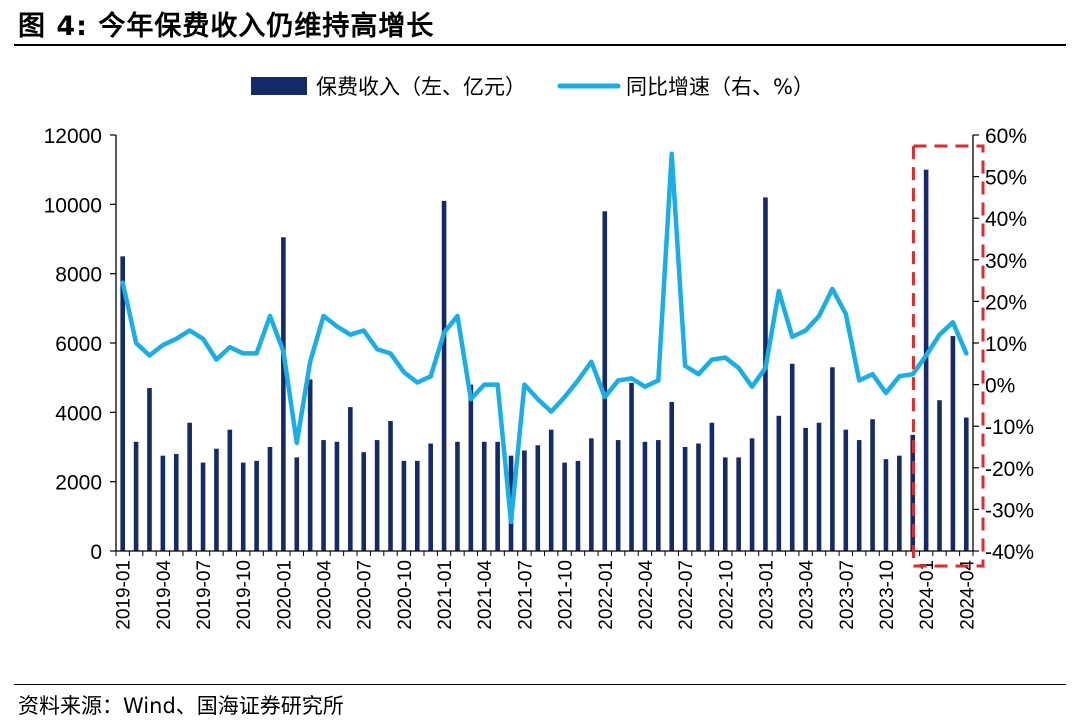 Image resolution: width=1080 pixels, height=720 pixels. Describe the element at coordinates (485, 595) in the screenshot. I see `x-tick-label: 2021-04` at that location.